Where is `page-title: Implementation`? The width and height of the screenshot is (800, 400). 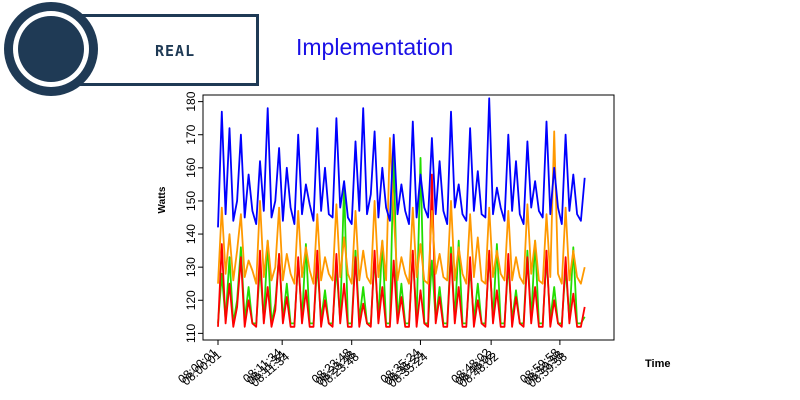 page-title: Implementation is located at coordinates (375, 47).